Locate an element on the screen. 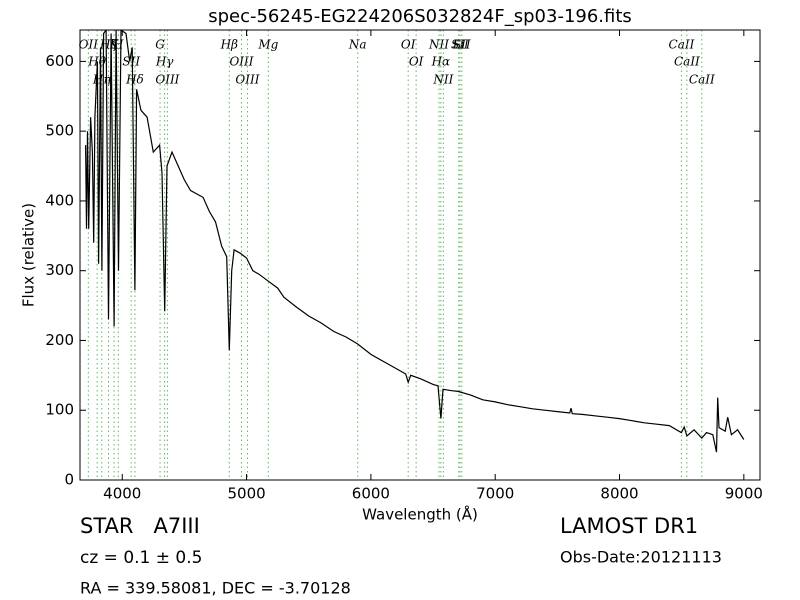 The width and height of the screenshot is (800, 600). y-tick-label: 600 is located at coordinates (59, 61).